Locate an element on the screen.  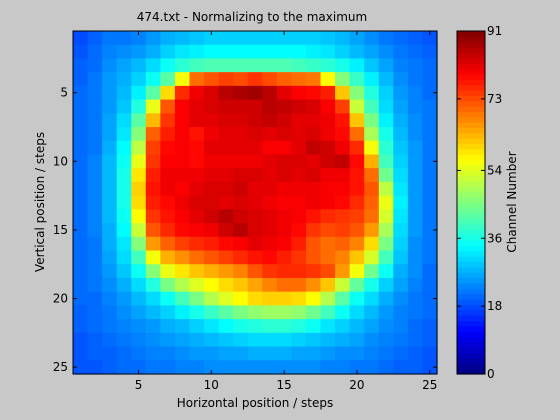
x-tick-label: 20 is located at coordinates (356, 385).